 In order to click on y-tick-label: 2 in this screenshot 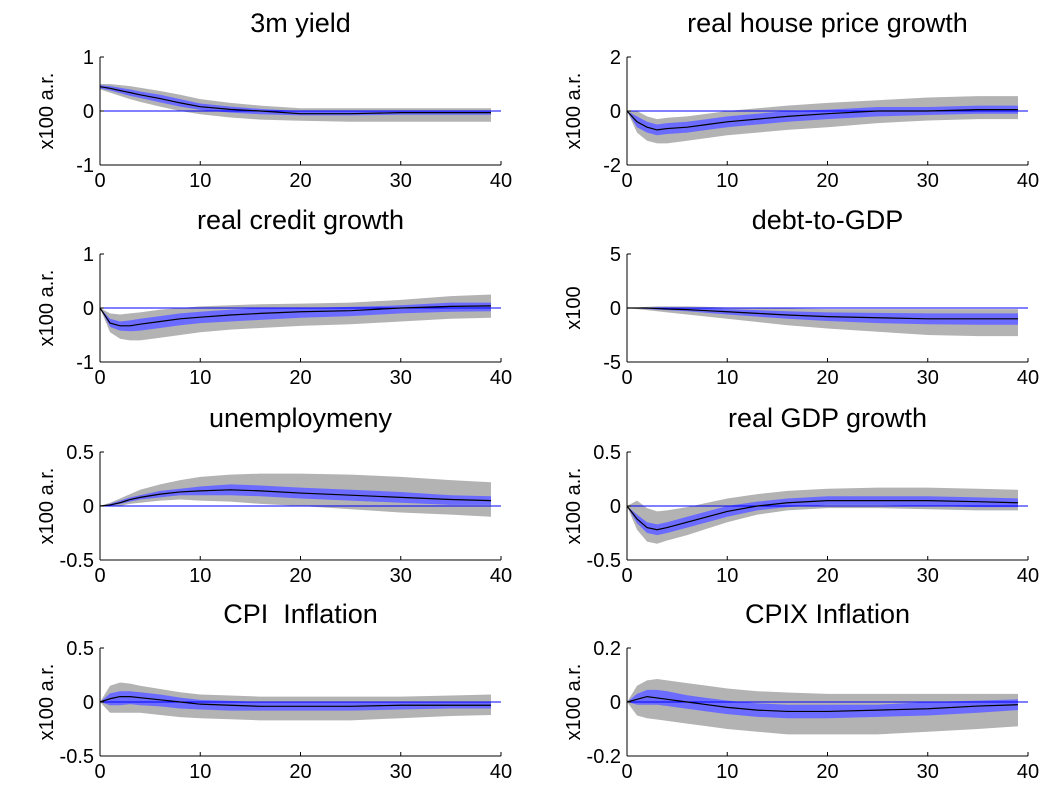, I will do `click(615, 58)`.